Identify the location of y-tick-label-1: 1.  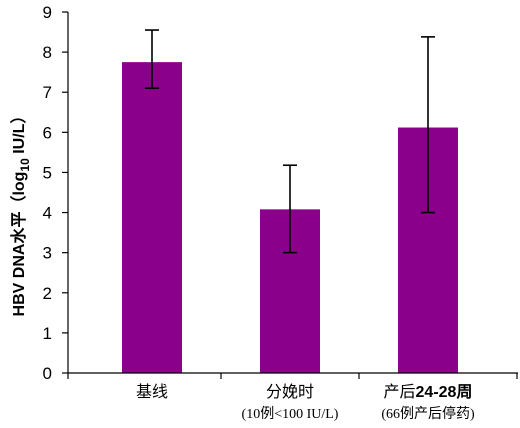
(47, 333).